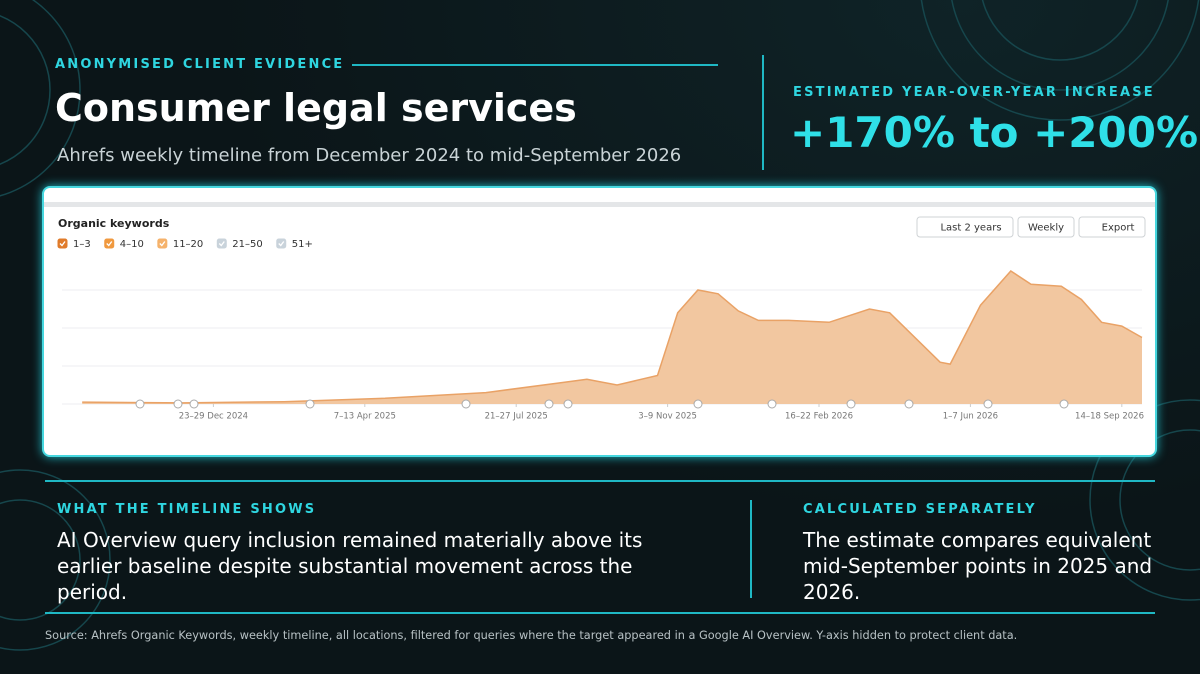 Image resolution: width=1200 pixels, height=674 pixels. What do you see at coordinates (132, 244) in the screenshot?
I see `legend-label: 4–10` at bounding box center [132, 244].